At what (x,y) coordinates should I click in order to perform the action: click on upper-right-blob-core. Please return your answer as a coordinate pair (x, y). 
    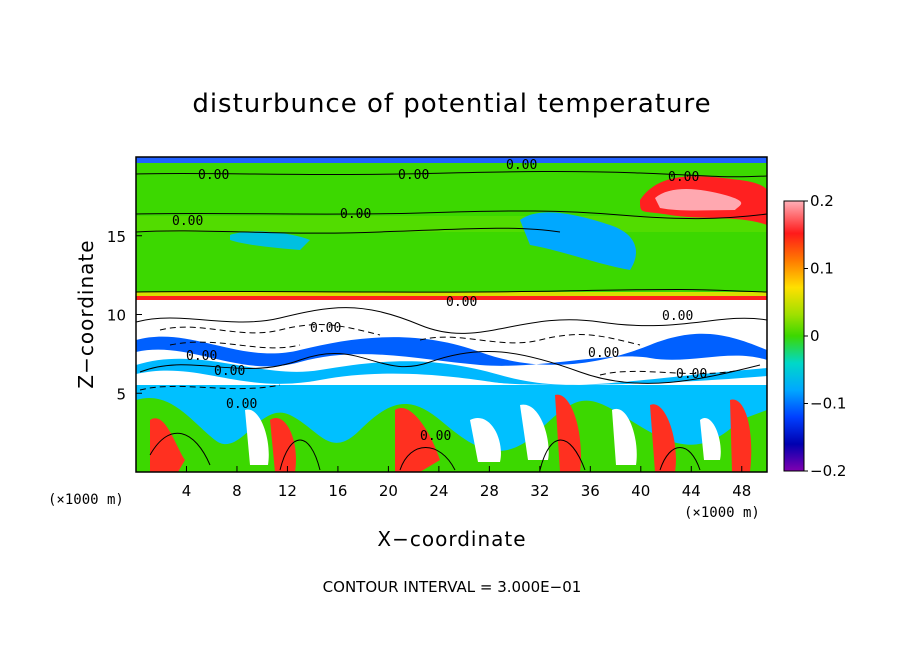
    Looking at the image, I should click on (698, 200).